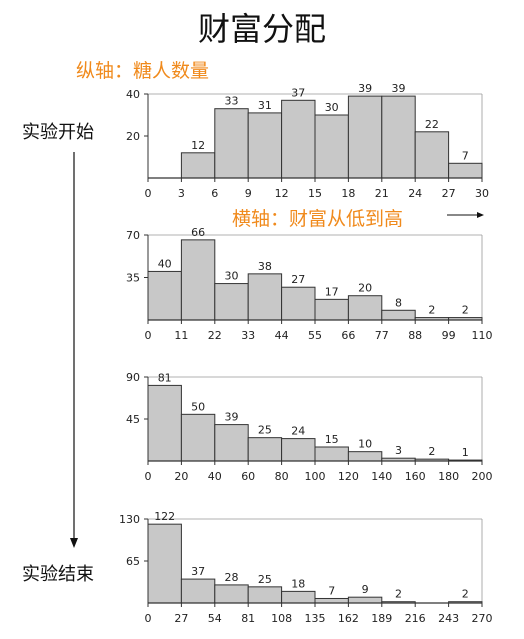 This screenshot has width=524, height=639. What do you see at coordinates (248, 335) in the screenshot?
I see `x-tick-label: 33` at bounding box center [248, 335].